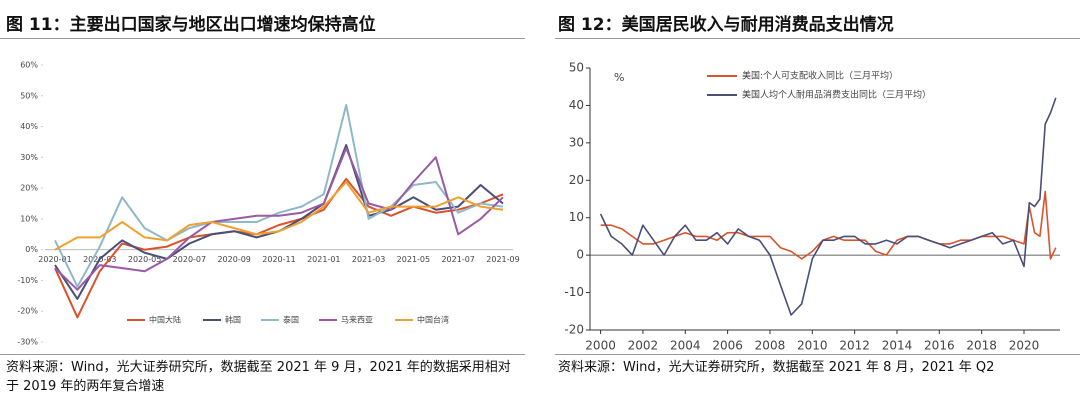 The height and width of the screenshot is (418, 1080). I want to click on legend-label: 中国大陆, so click(165, 320).